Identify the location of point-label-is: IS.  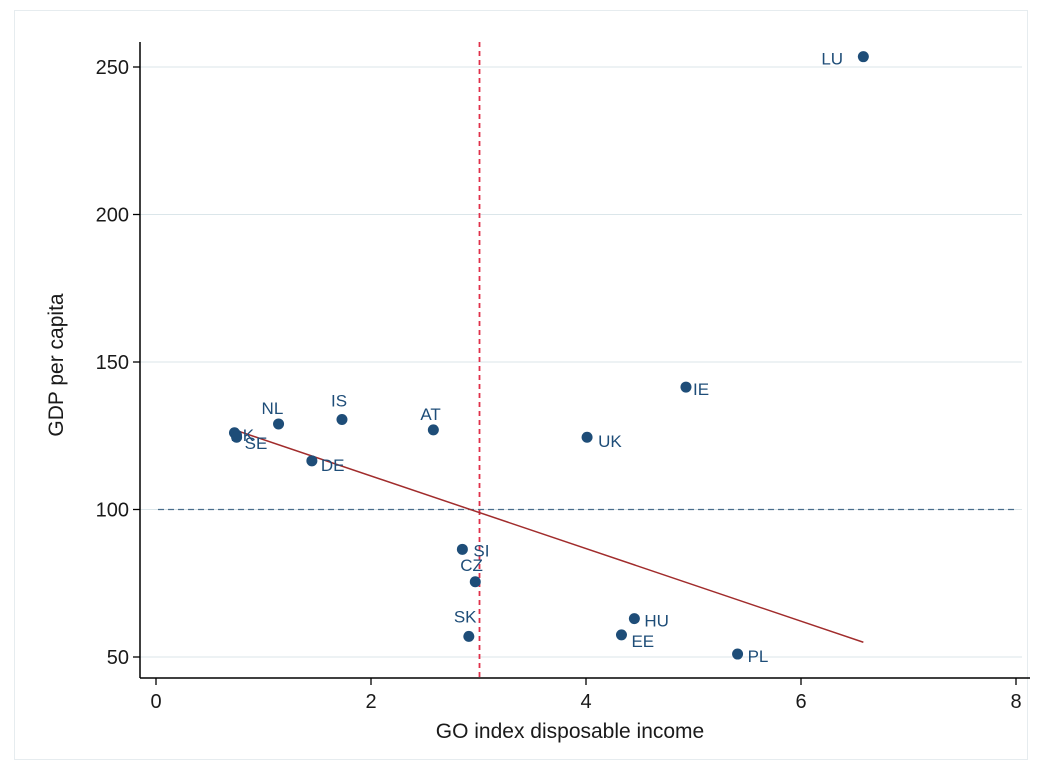
(339, 401).